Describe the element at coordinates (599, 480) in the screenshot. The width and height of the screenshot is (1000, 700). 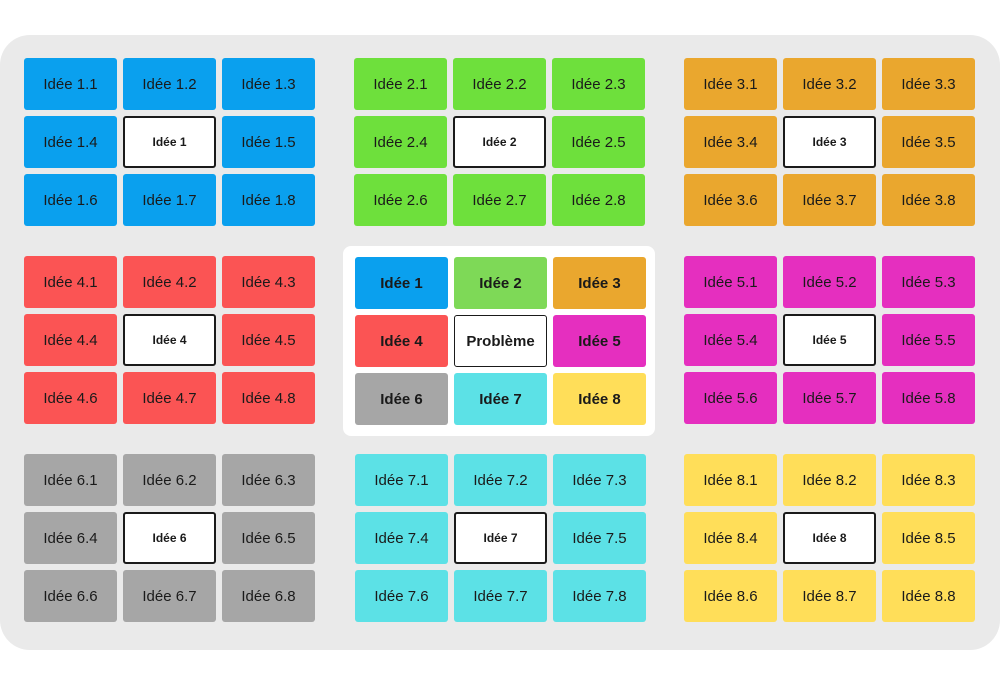
I see `idea-note: Idée 7.3` at that location.